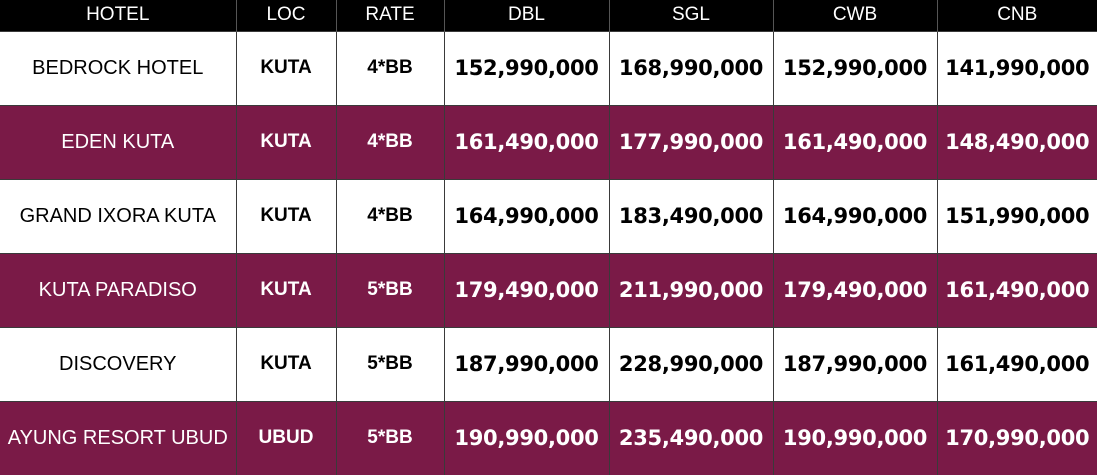 Image resolution: width=1097 pixels, height=475 pixels. I want to click on hotel-name-cell: DISCOVERY, so click(118, 363).